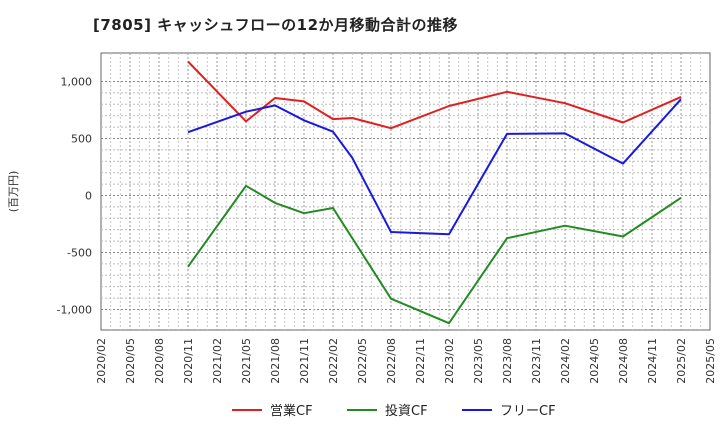 Image resolution: width=720 pixels, height=440 pixels. Describe the element at coordinates (188, 361) in the screenshot. I see `x-tick-label: 2020/11` at that location.